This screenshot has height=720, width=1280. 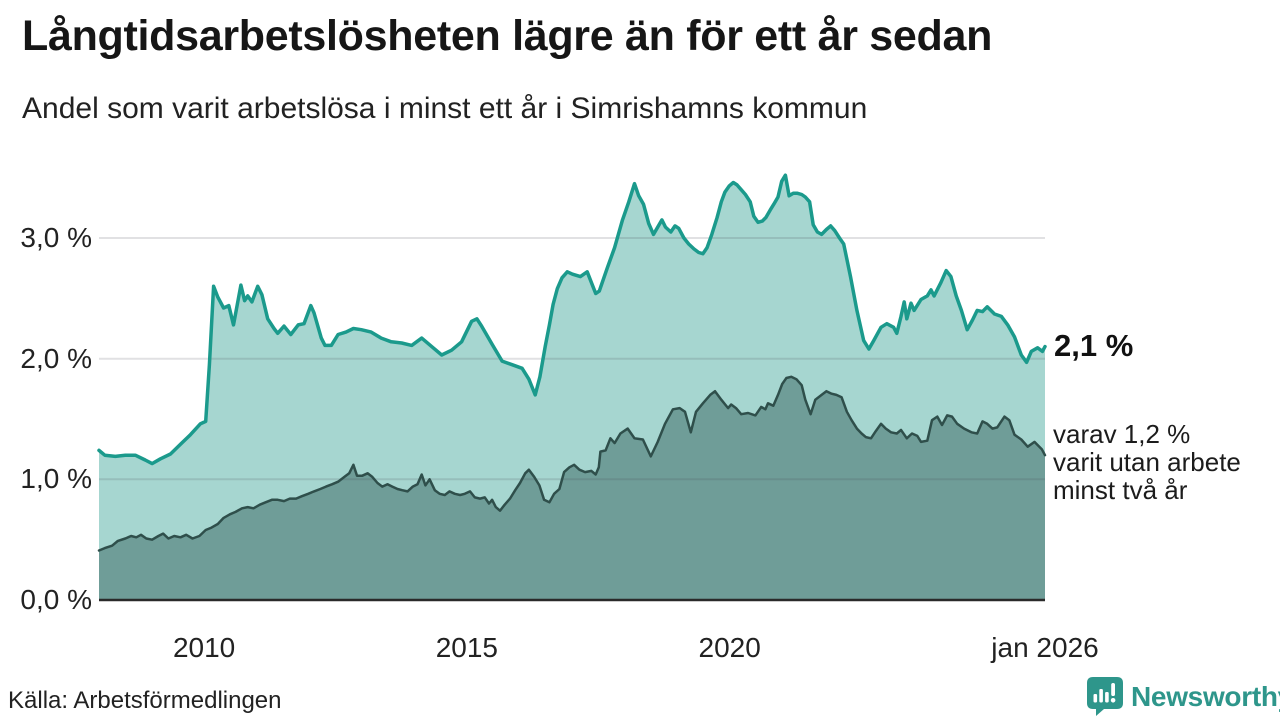 I want to click on end-value-label: 2,1 %, so click(x=1094, y=345).